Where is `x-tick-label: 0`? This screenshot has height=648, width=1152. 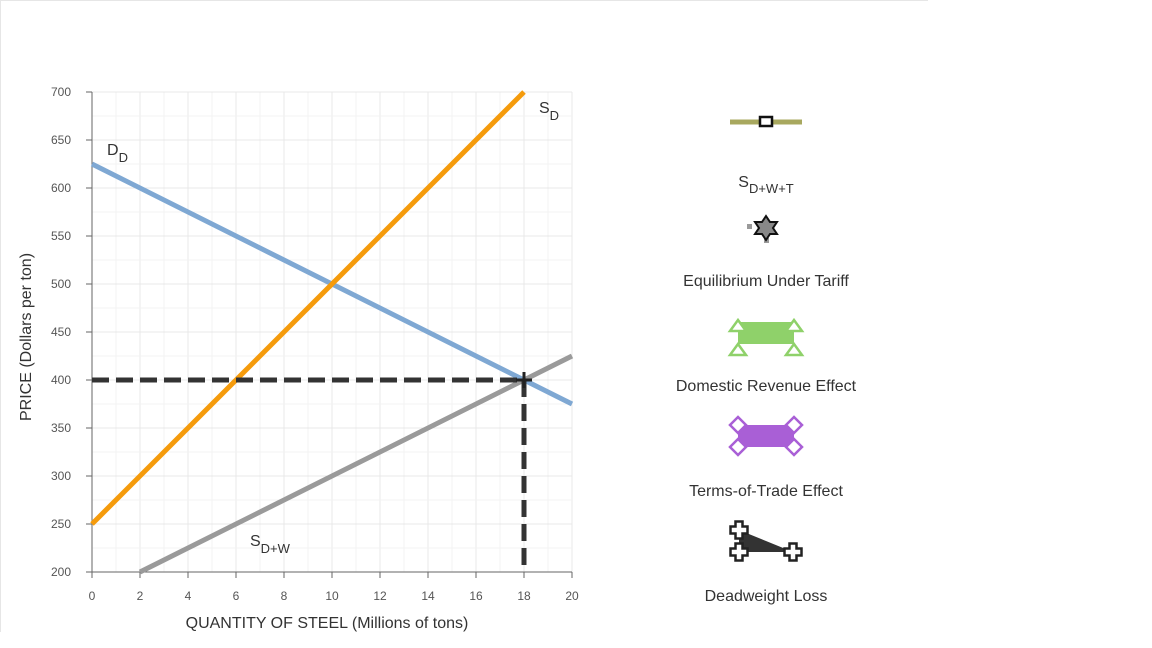
x-tick-label: 0 is located at coordinates (92, 596).